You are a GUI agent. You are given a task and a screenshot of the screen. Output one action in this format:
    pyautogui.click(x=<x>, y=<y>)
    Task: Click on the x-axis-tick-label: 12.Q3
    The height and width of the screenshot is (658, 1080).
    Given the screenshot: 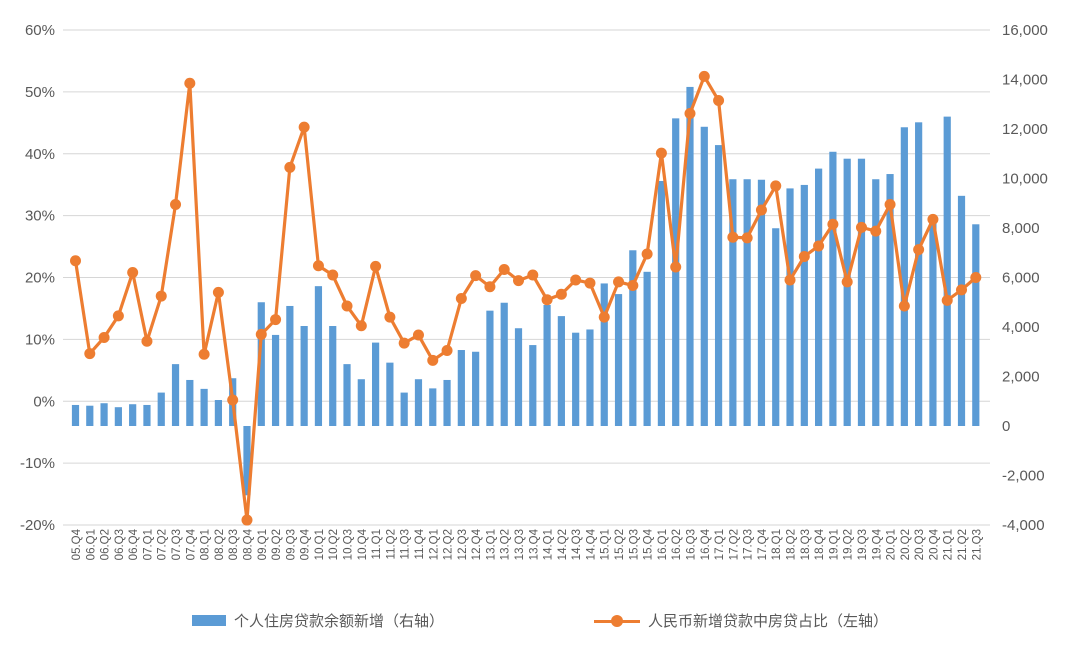 What is the action you would take?
    pyautogui.click(x=463, y=544)
    